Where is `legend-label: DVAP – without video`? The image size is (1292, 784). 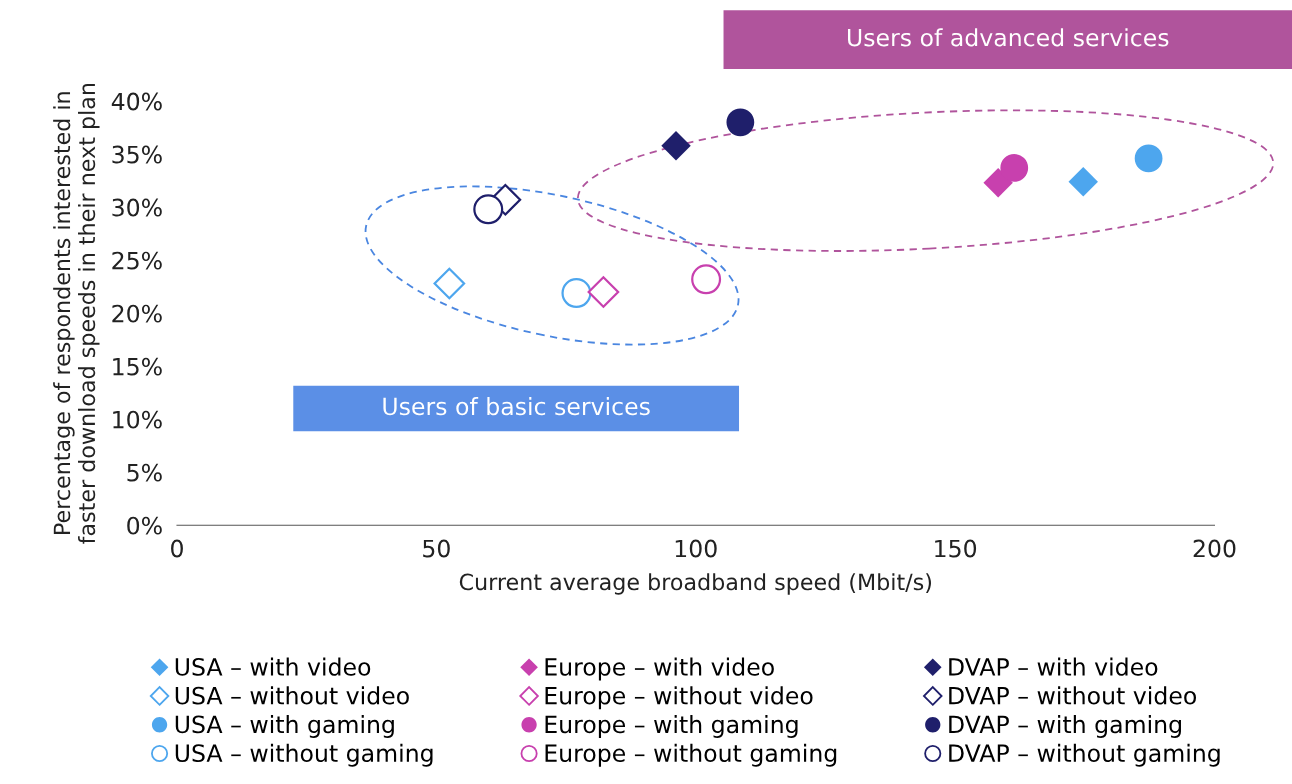 legend-label: DVAP – without video is located at coordinates (1073, 695).